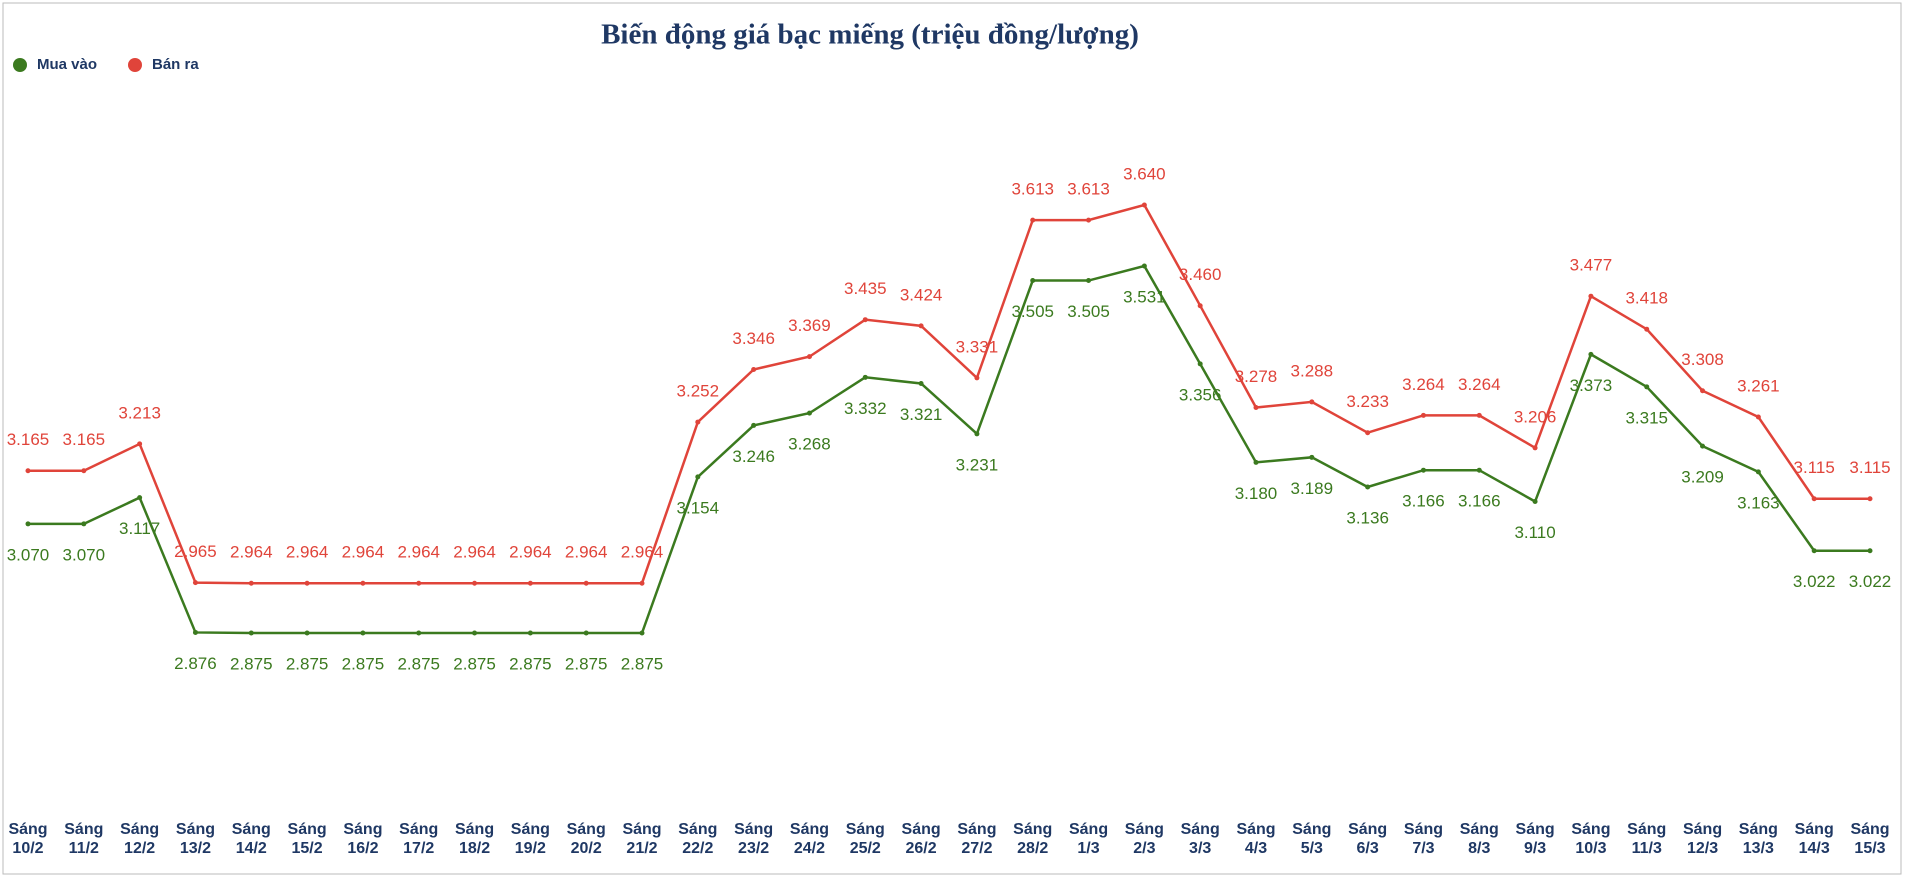 The image size is (1905, 877). I want to click on x-tick-label: Sáng 7/3, so click(1423, 839).